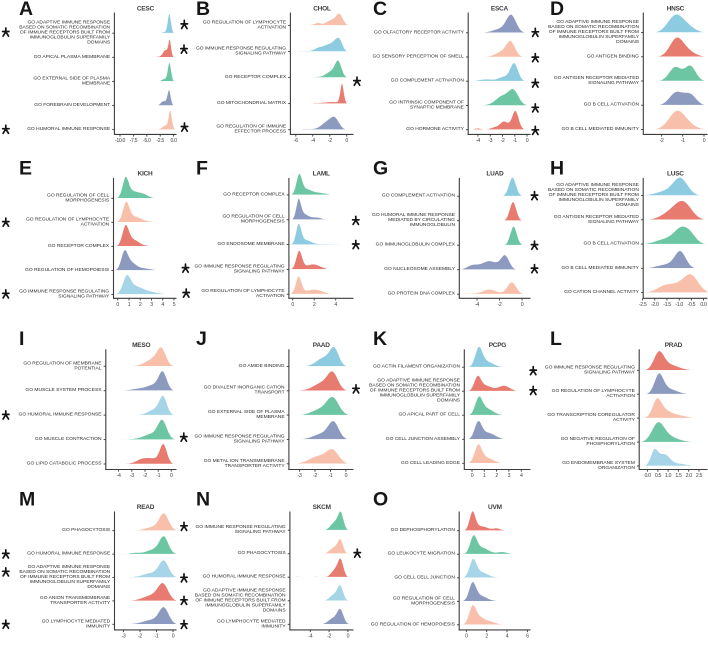 The width and height of the screenshot is (708, 645). Describe the element at coordinates (270, 393) in the screenshot. I see `svg-text: TRANSPORT` at that location.